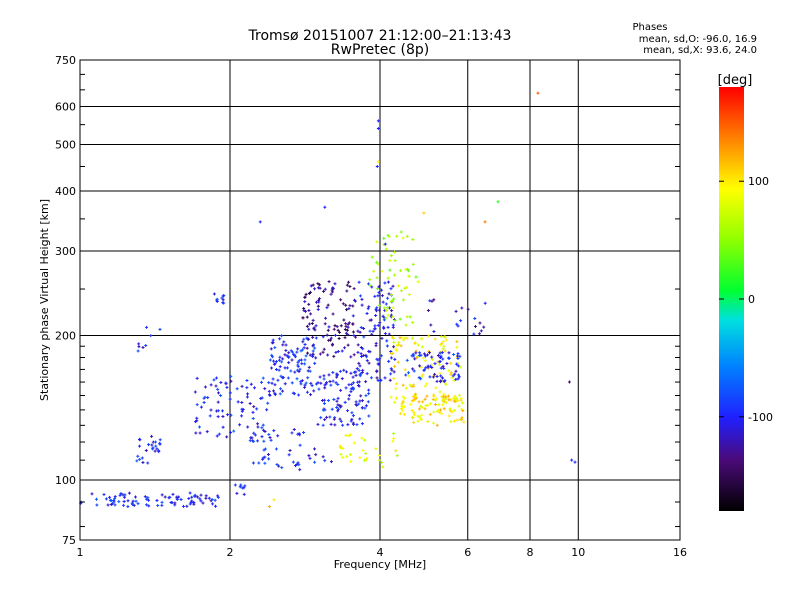 Image resolution: width=800 pixels, height=600 pixels. I want to click on x-tick-label: 1, so click(80, 552).